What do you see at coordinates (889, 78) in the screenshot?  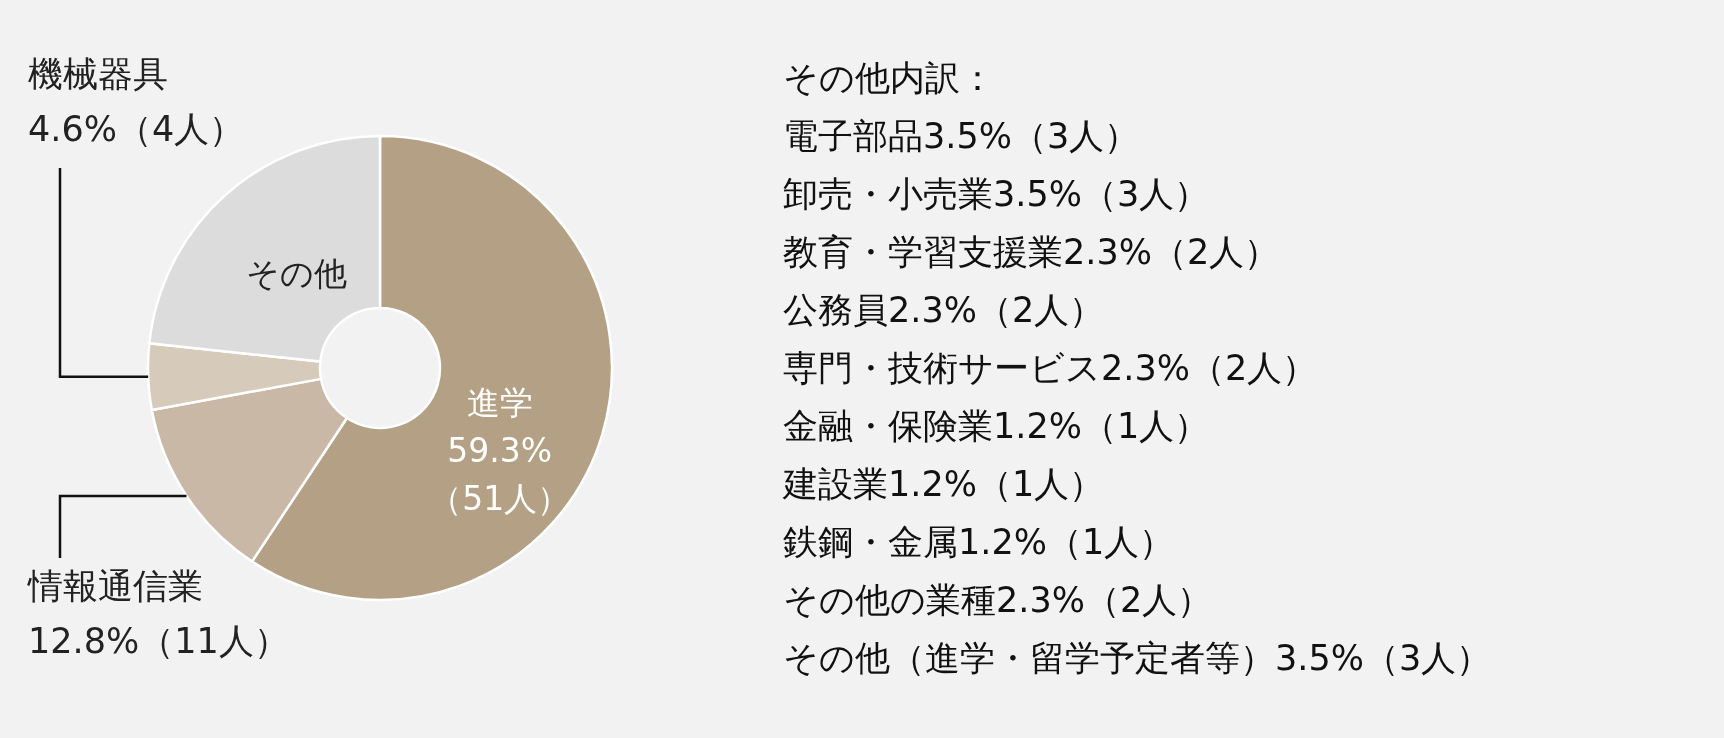 I see `text: その他内訳：` at bounding box center [889, 78].